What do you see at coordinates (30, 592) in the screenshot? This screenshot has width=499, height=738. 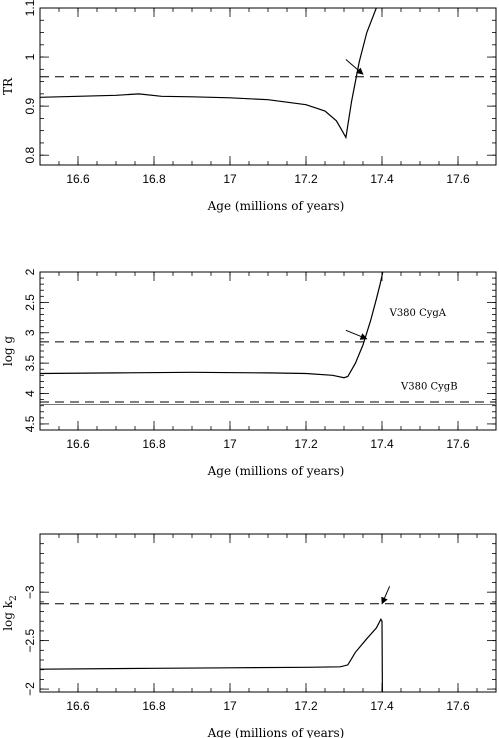 I see `y-tick-label: −3` at bounding box center [30, 592].